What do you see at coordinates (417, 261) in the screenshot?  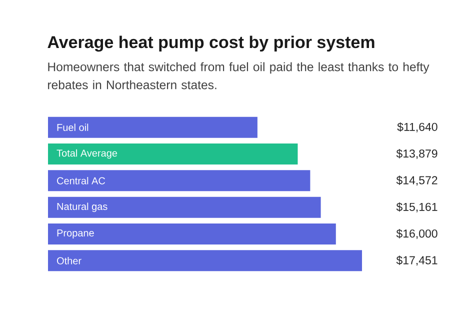 I see `data-label: $17,451` at bounding box center [417, 261].